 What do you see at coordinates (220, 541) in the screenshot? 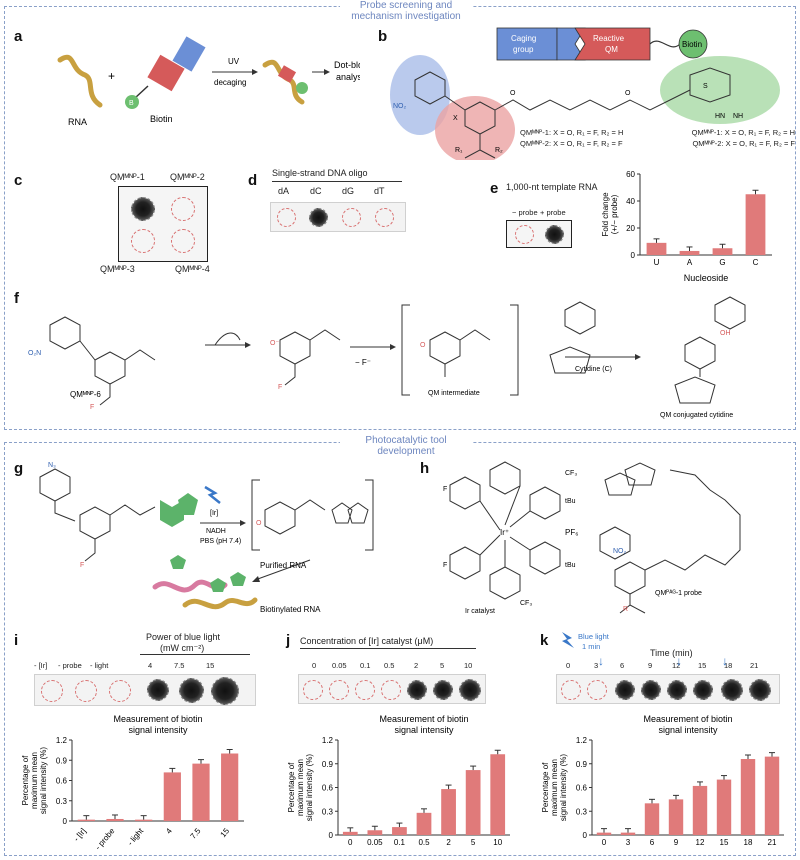
I see `pbs-label: PBS (pH 7.4)` at bounding box center [220, 541].